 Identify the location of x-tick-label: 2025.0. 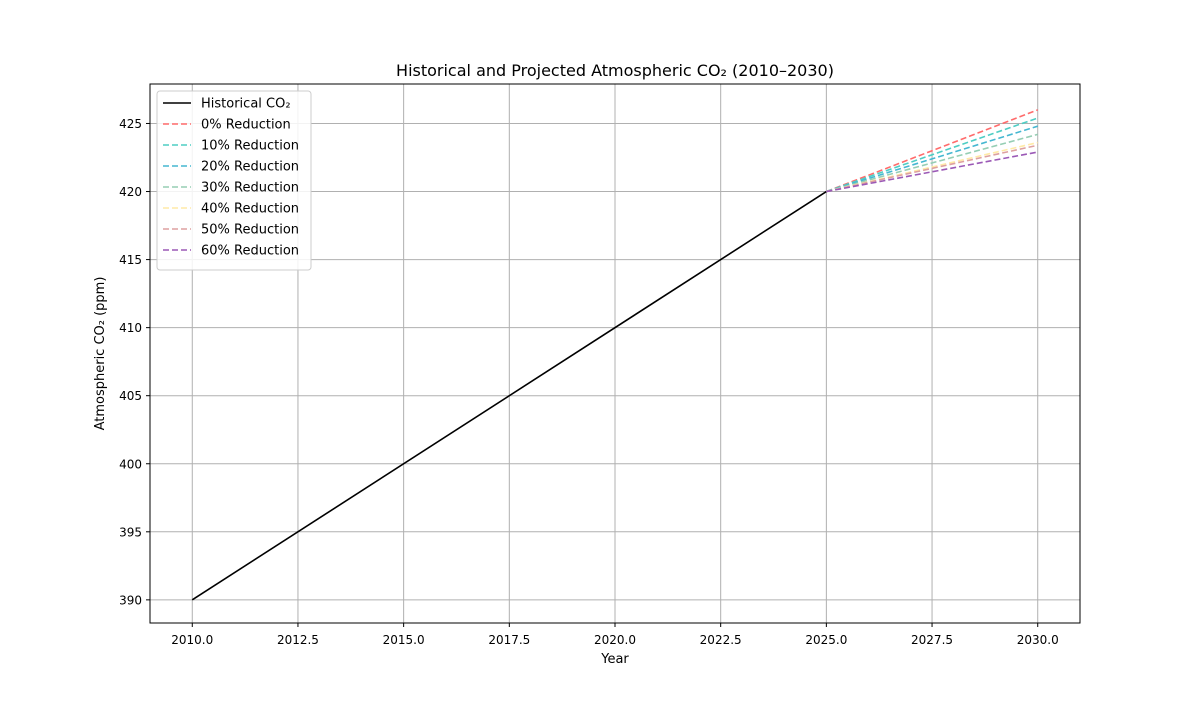
(826, 640).